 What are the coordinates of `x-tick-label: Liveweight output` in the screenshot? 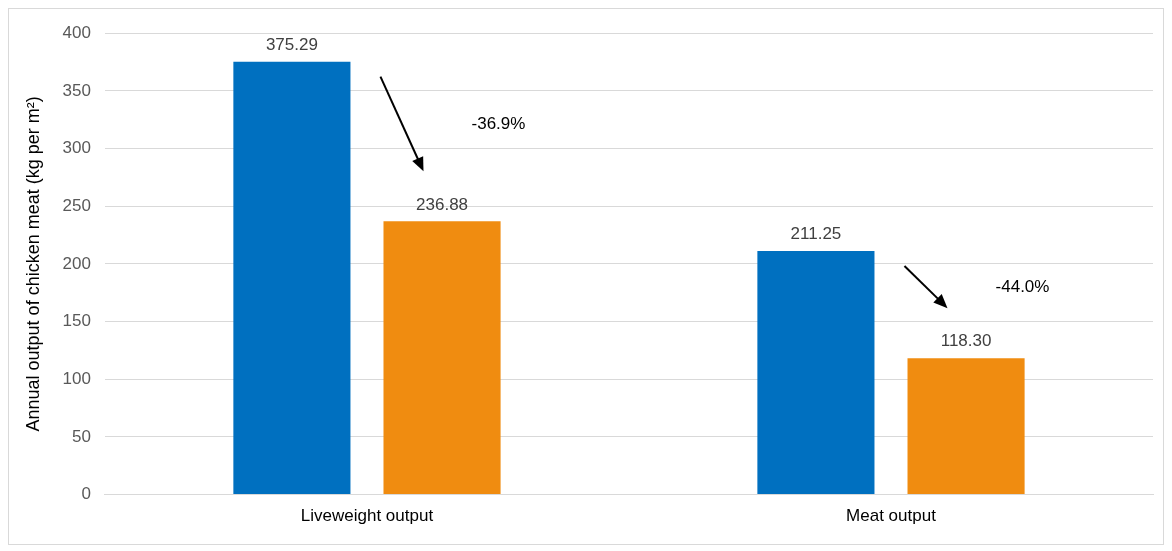 It's located at (367, 516).